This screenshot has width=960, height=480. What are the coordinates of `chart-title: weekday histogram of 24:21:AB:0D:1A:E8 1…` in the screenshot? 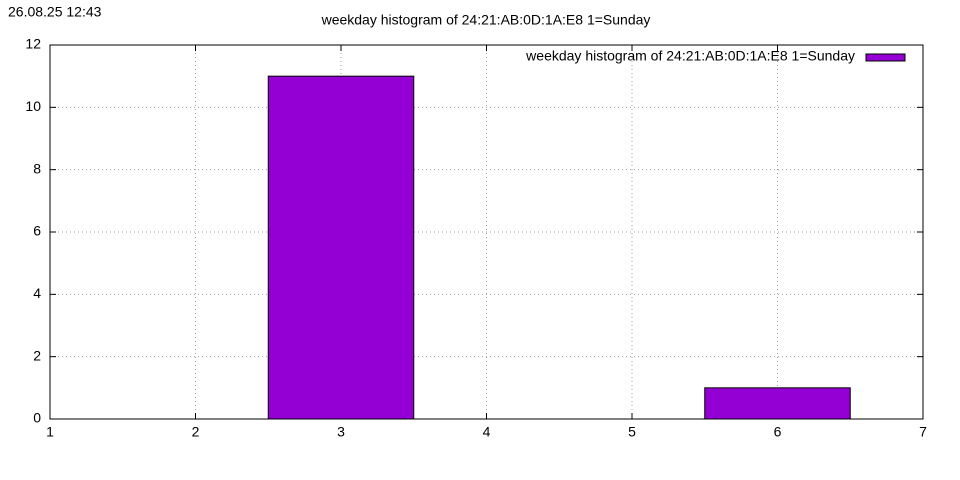 It's located at (486, 20).